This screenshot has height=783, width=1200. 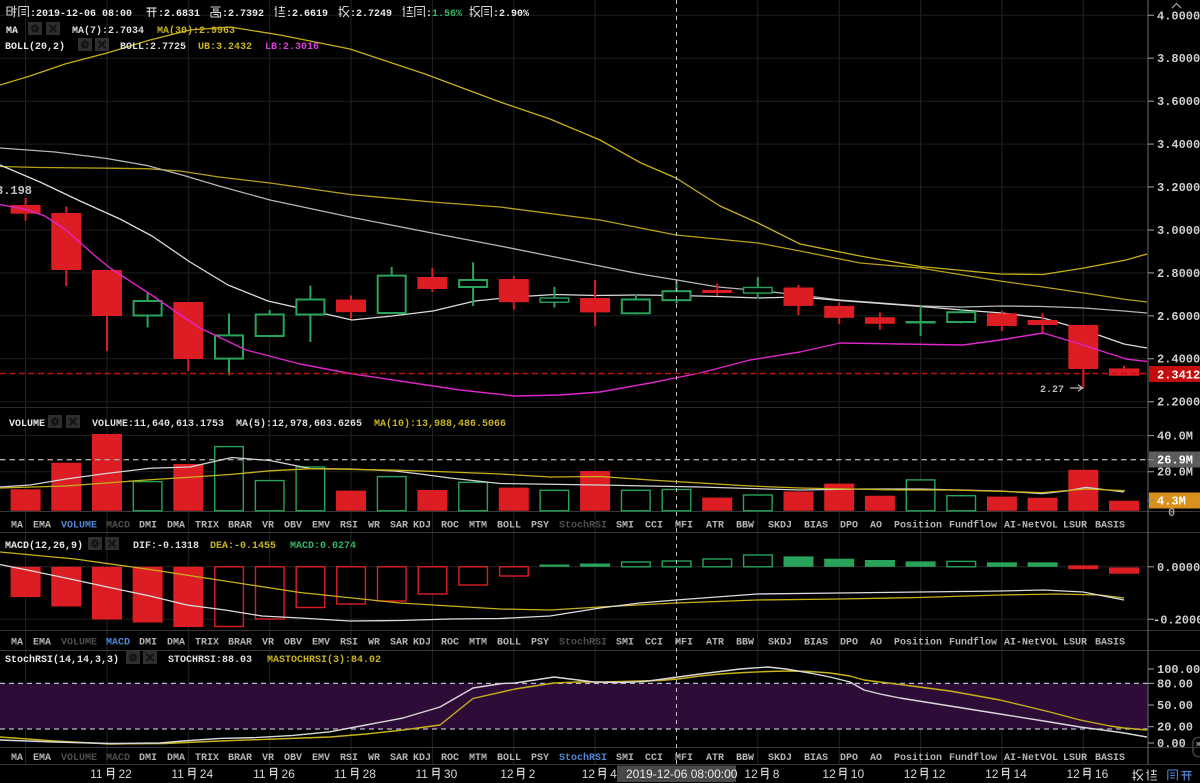 What do you see at coordinates (176, 643) in the screenshot?
I see `svg-text: DMA` at bounding box center [176, 643].